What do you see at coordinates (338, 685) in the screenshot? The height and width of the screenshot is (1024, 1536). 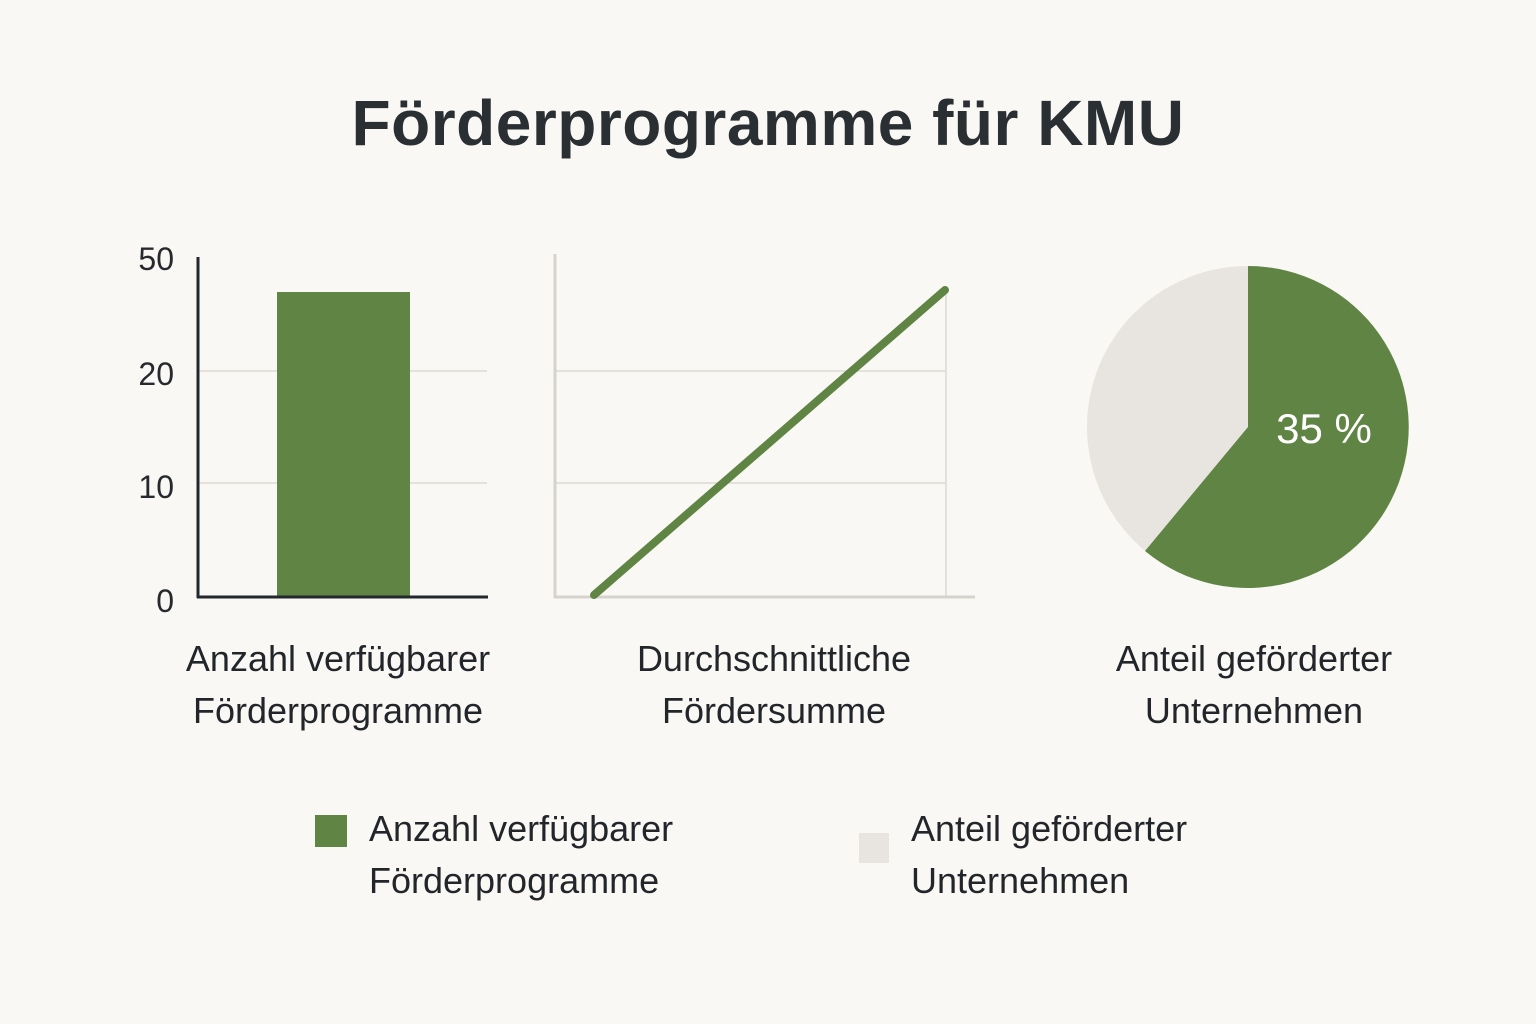 I see `caption-bar-chart: Anzahl verfügbarer Förderprogramme` at bounding box center [338, 685].